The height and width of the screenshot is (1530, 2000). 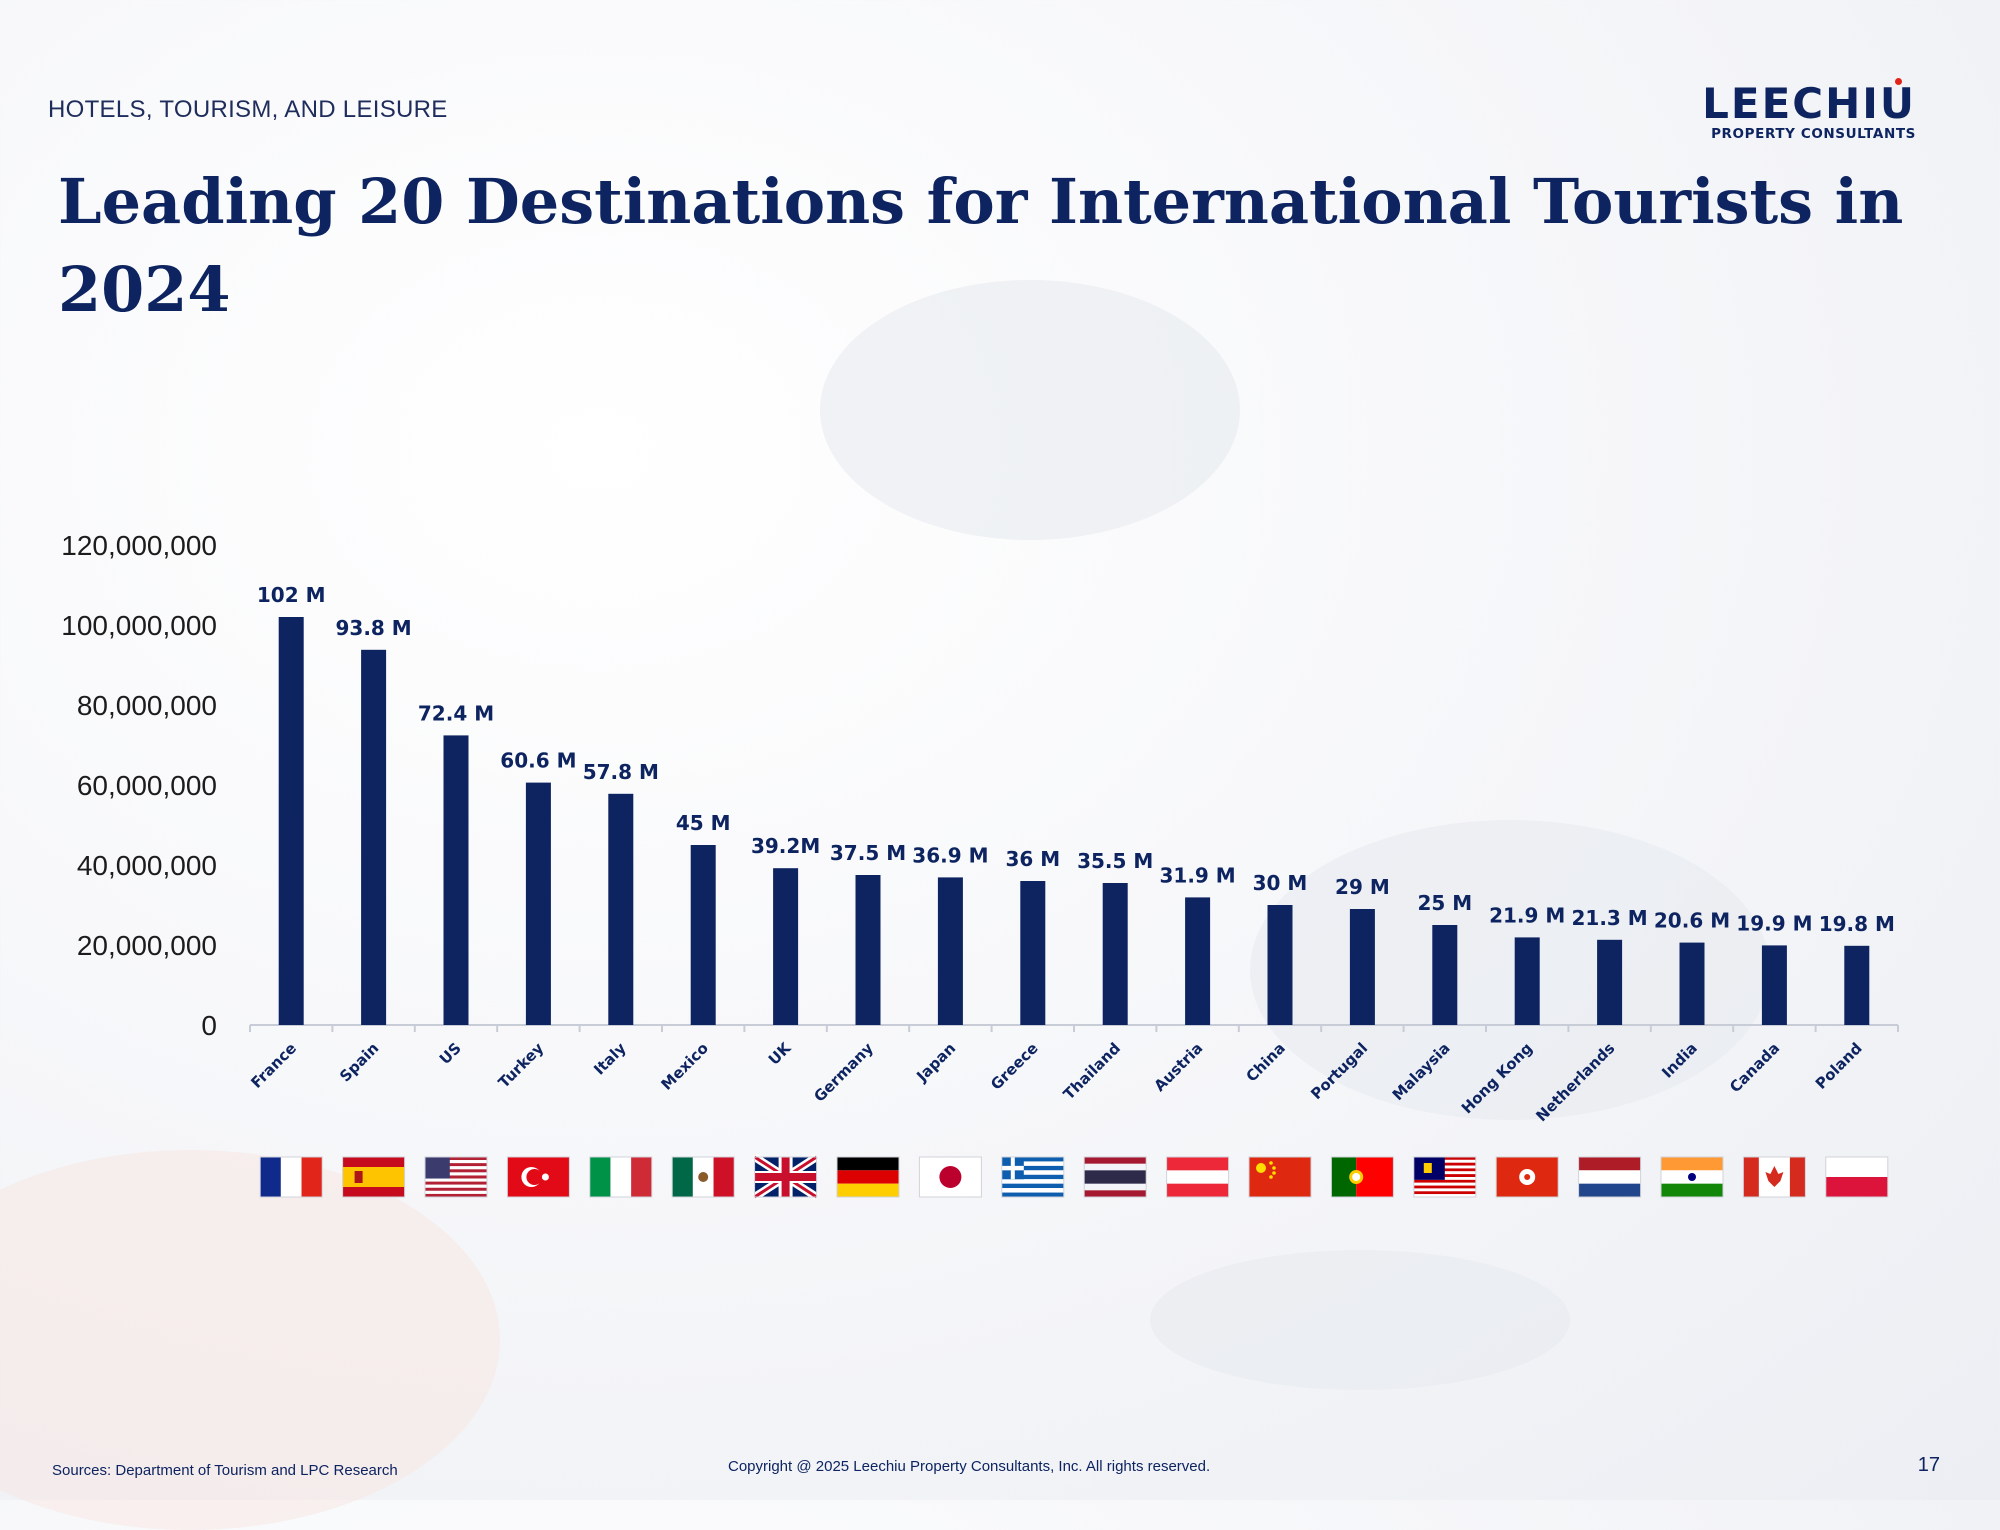 I want to click on company-logo: LEECHIU PROPERTY CONSULTANTS, so click(x=1809, y=110).